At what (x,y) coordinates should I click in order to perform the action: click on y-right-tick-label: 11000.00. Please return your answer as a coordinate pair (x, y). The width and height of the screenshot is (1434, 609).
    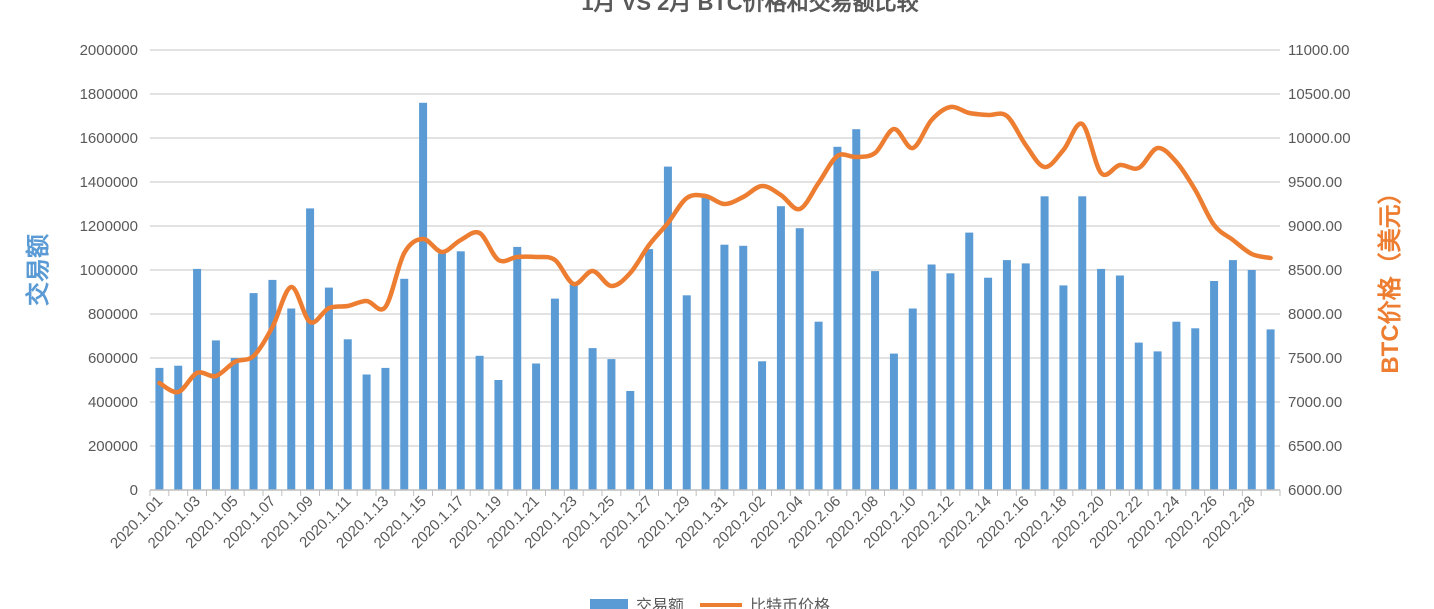
    Looking at the image, I should click on (1318, 50).